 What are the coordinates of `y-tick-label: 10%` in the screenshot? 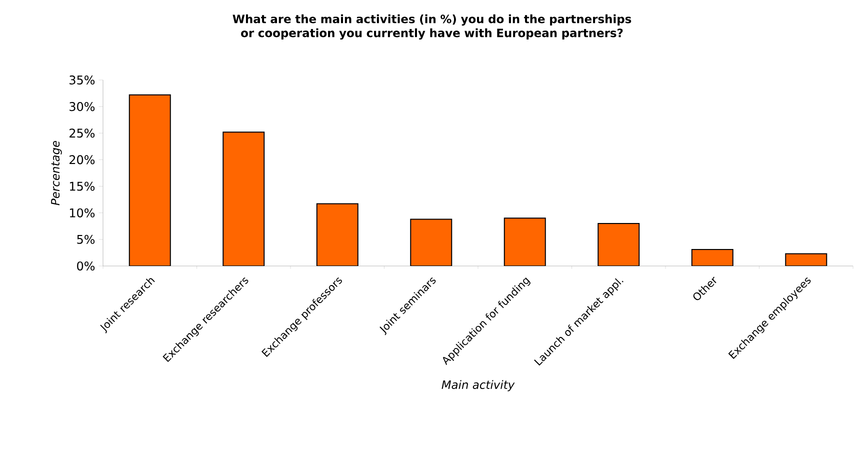 It's located at (82, 213).